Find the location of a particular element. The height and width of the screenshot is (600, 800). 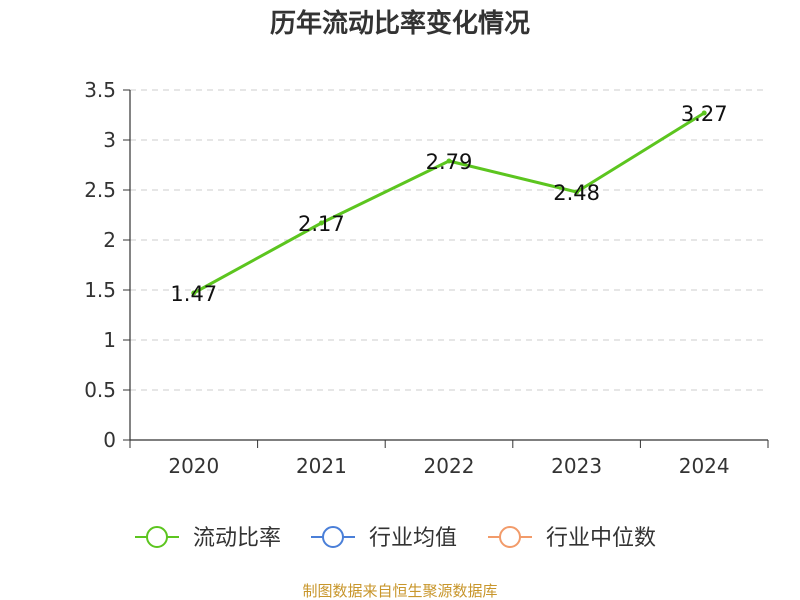

data-label: 1.47 is located at coordinates (193, 294).